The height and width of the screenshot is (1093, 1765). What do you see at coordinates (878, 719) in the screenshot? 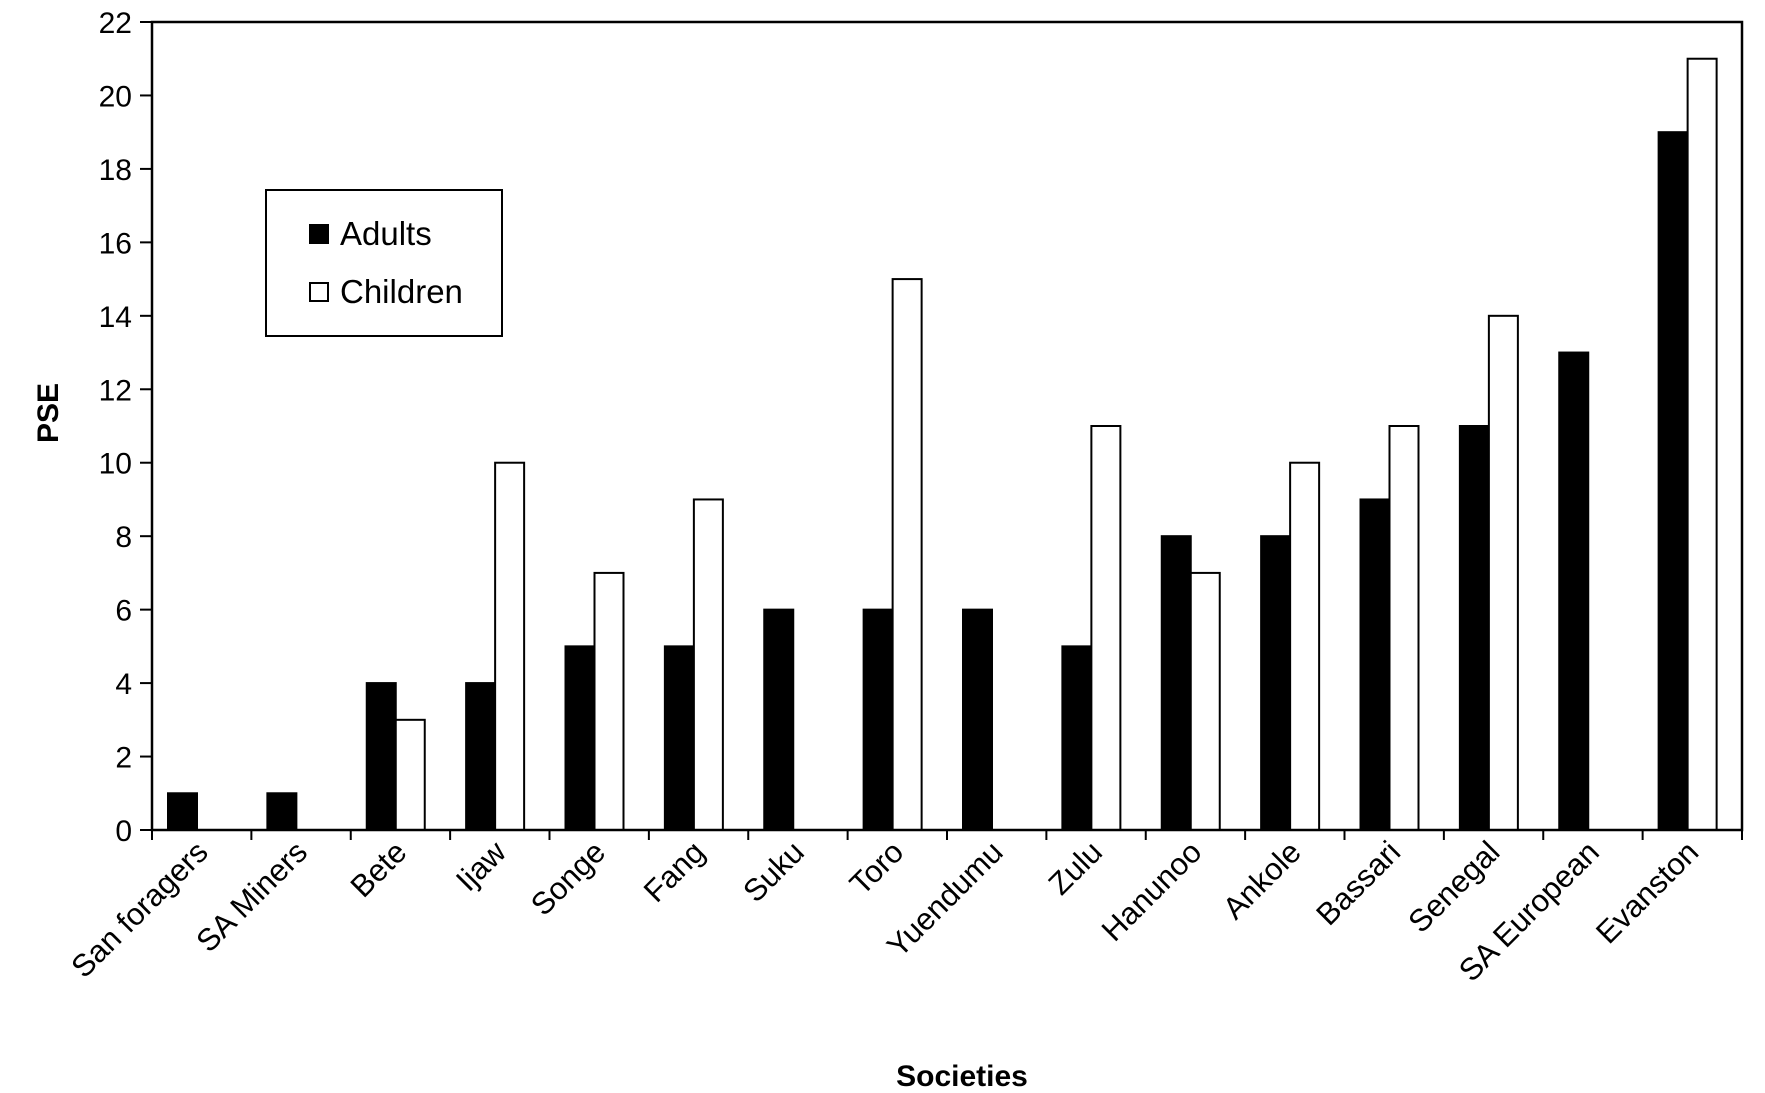
I see `bar-adults-toro` at bounding box center [878, 719].